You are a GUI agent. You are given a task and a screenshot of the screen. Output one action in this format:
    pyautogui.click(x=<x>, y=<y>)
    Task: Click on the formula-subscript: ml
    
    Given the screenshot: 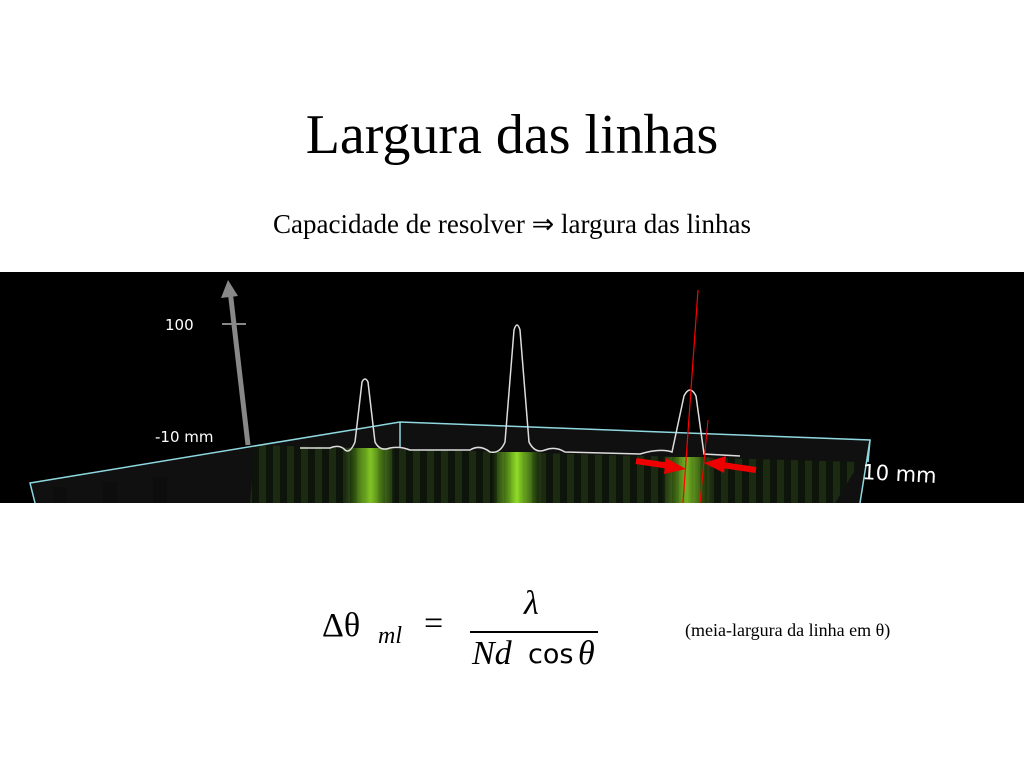 What is the action you would take?
    pyautogui.click(x=390, y=636)
    